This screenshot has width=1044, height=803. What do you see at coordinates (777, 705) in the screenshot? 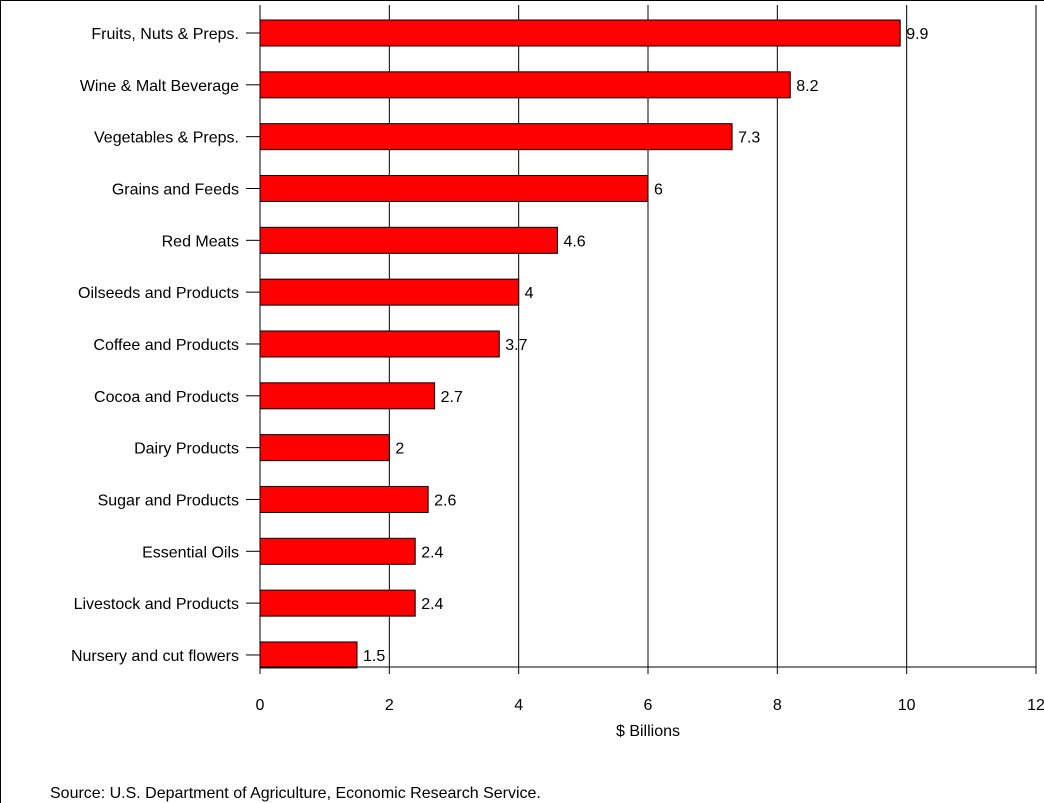
I see `x-tick-label: 8` at bounding box center [777, 705].